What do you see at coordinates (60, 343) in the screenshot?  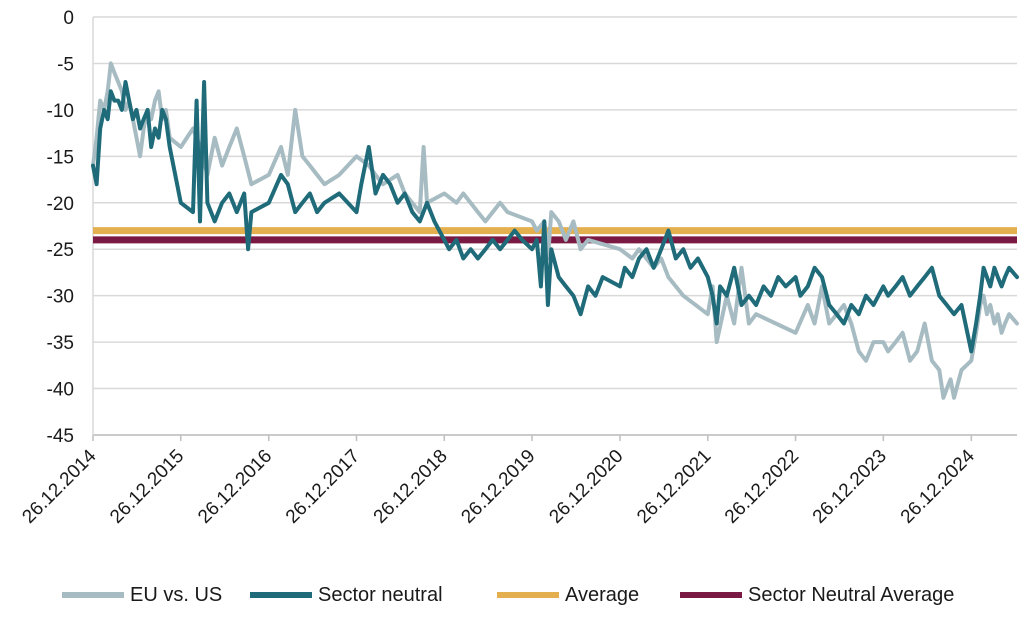 I see `y-tick-label: -35` at bounding box center [60, 343].